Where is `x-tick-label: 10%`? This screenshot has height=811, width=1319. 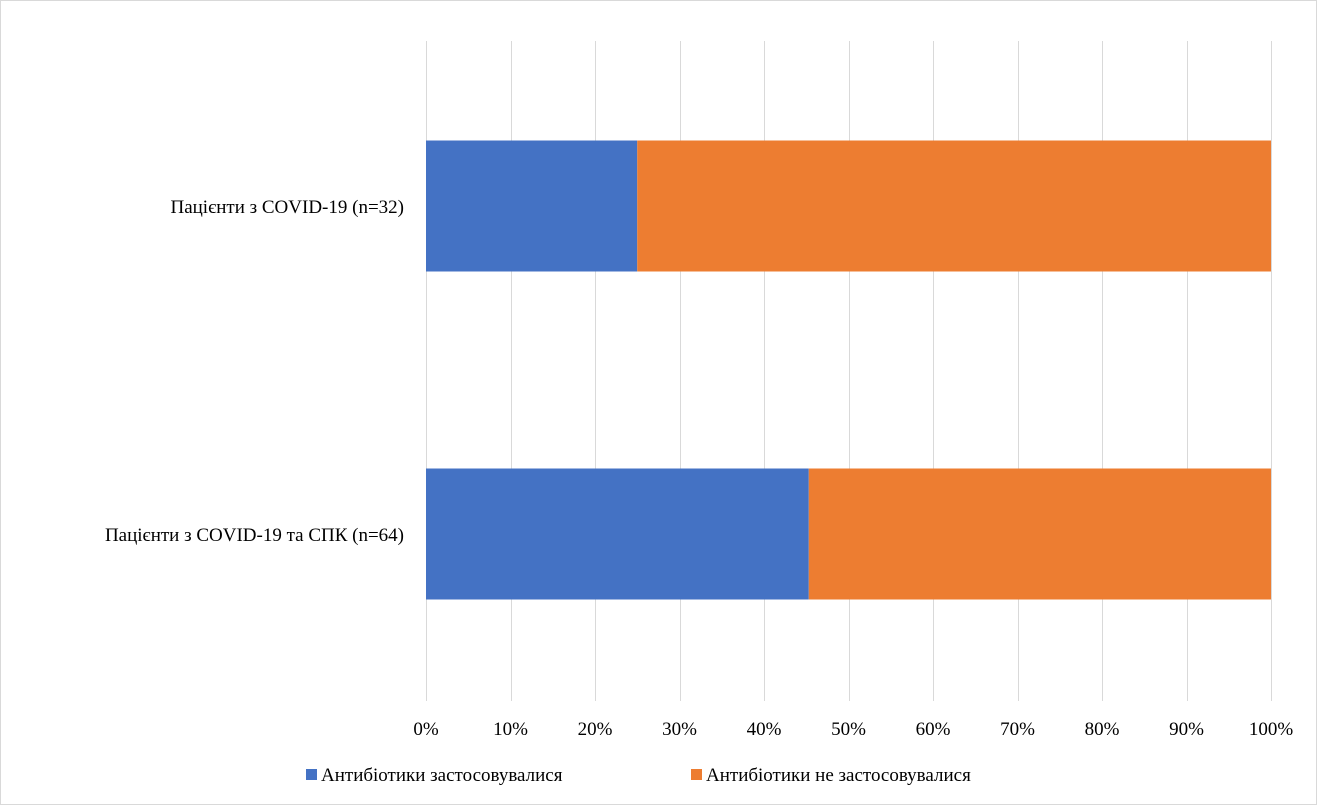
x-tick-label: 10% is located at coordinates (510, 729).